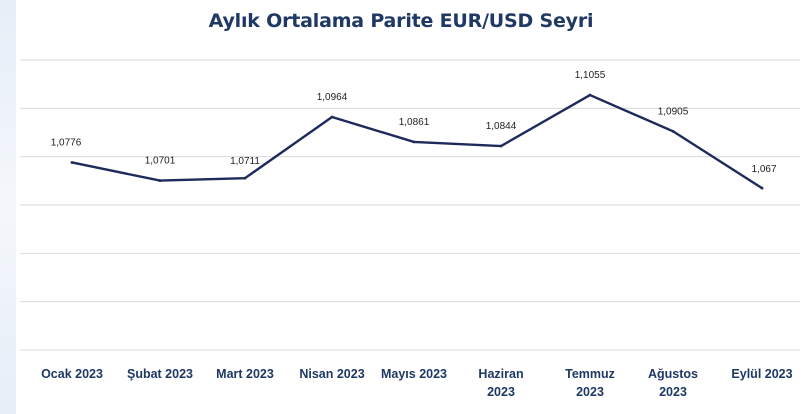 The image size is (802, 414). I want to click on x-tick-label-3: Nisan 2023, so click(331, 374).